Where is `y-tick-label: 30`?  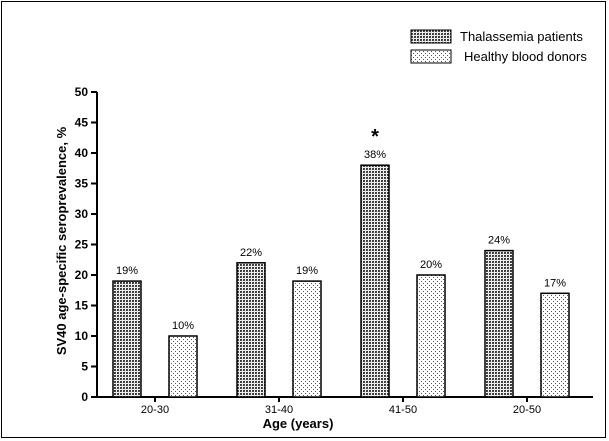 y-tick-label: 30 is located at coordinates (82, 214).